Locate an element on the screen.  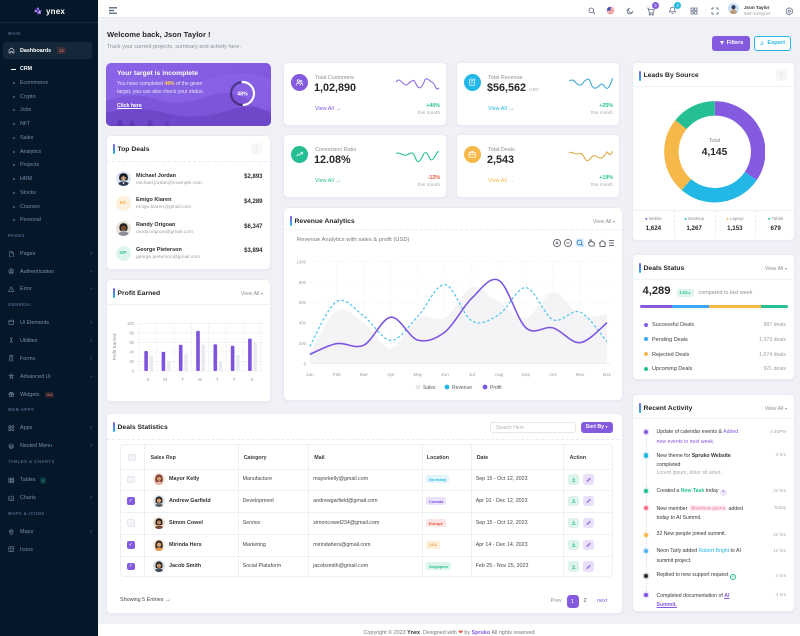
svg-text: 600 is located at coordinates (303, 302).